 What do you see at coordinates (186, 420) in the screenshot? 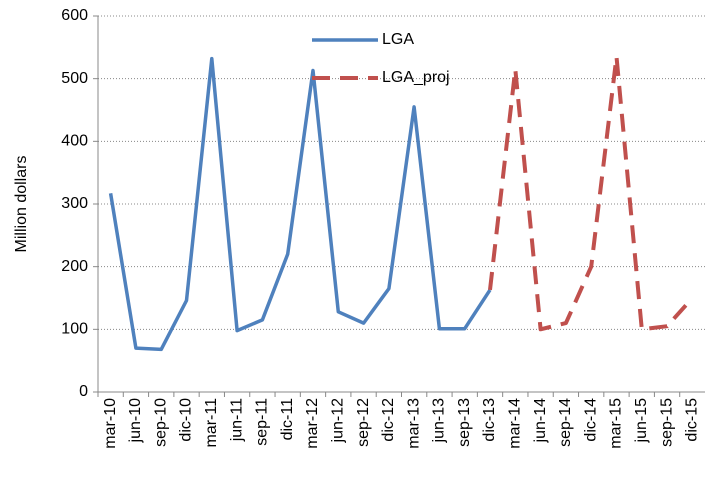
I see `x-tick-label: dic-10` at bounding box center [186, 420].